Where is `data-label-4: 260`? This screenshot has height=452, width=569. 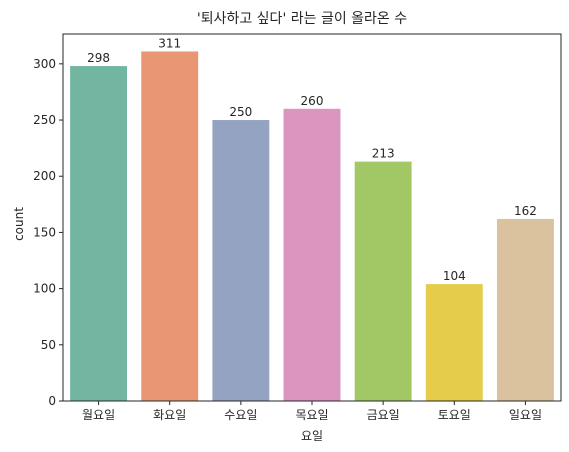 data-label-4: 260 is located at coordinates (312, 101).